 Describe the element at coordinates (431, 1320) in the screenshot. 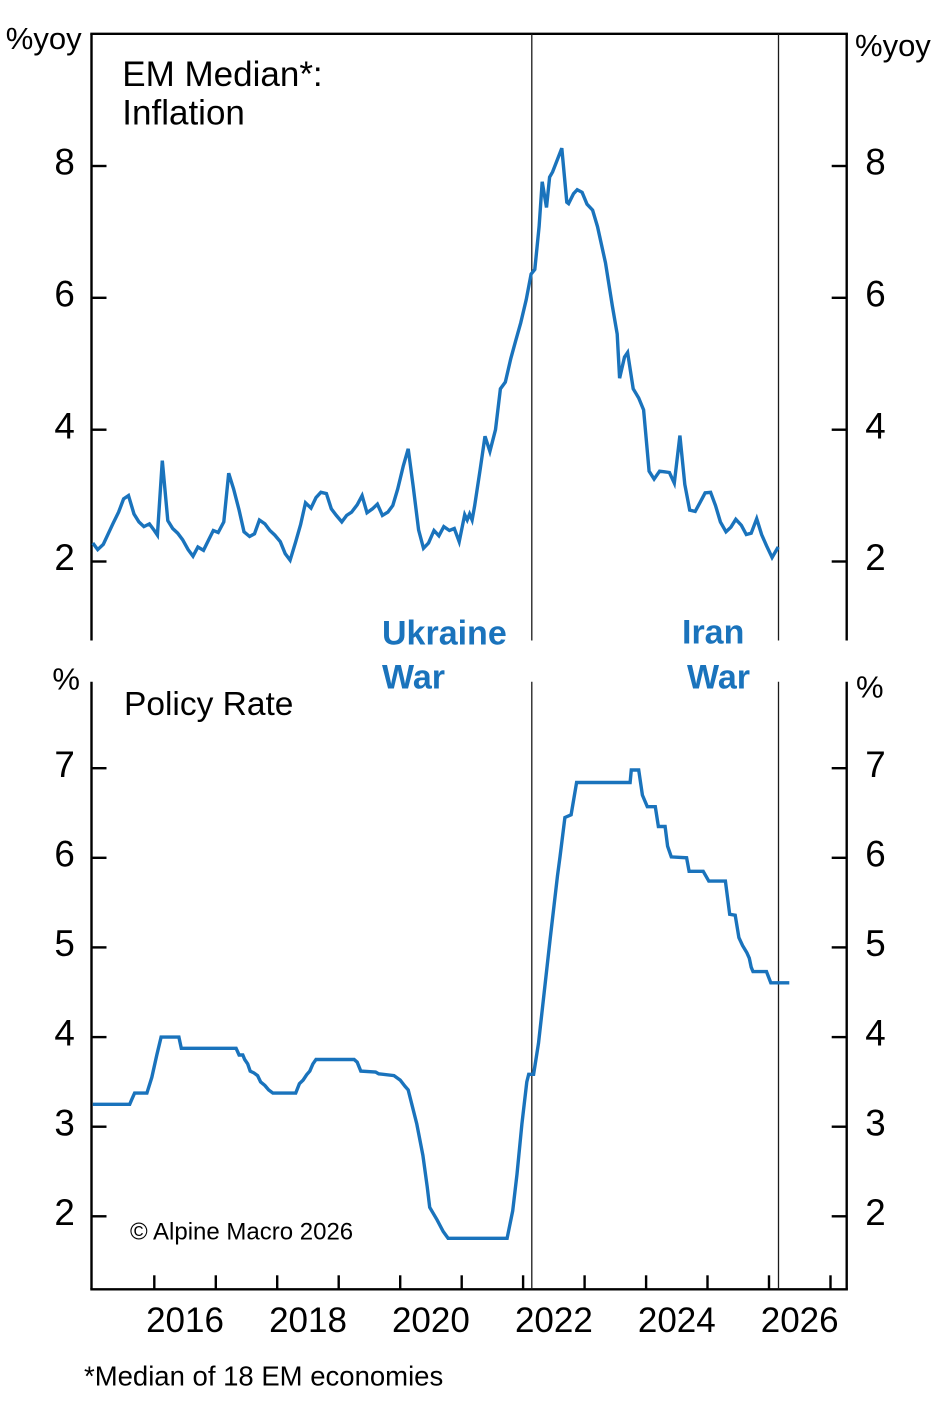

I see `svg-text: 2020` at that location.